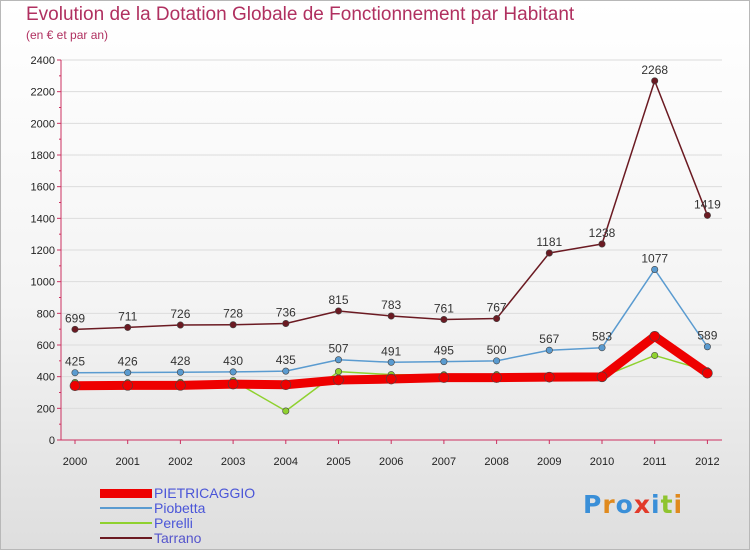 The height and width of the screenshot is (550, 750). What do you see at coordinates (633, 504) in the screenshot?
I see `proxiti-logo: Proxiti` at bounding box center [633, 504].